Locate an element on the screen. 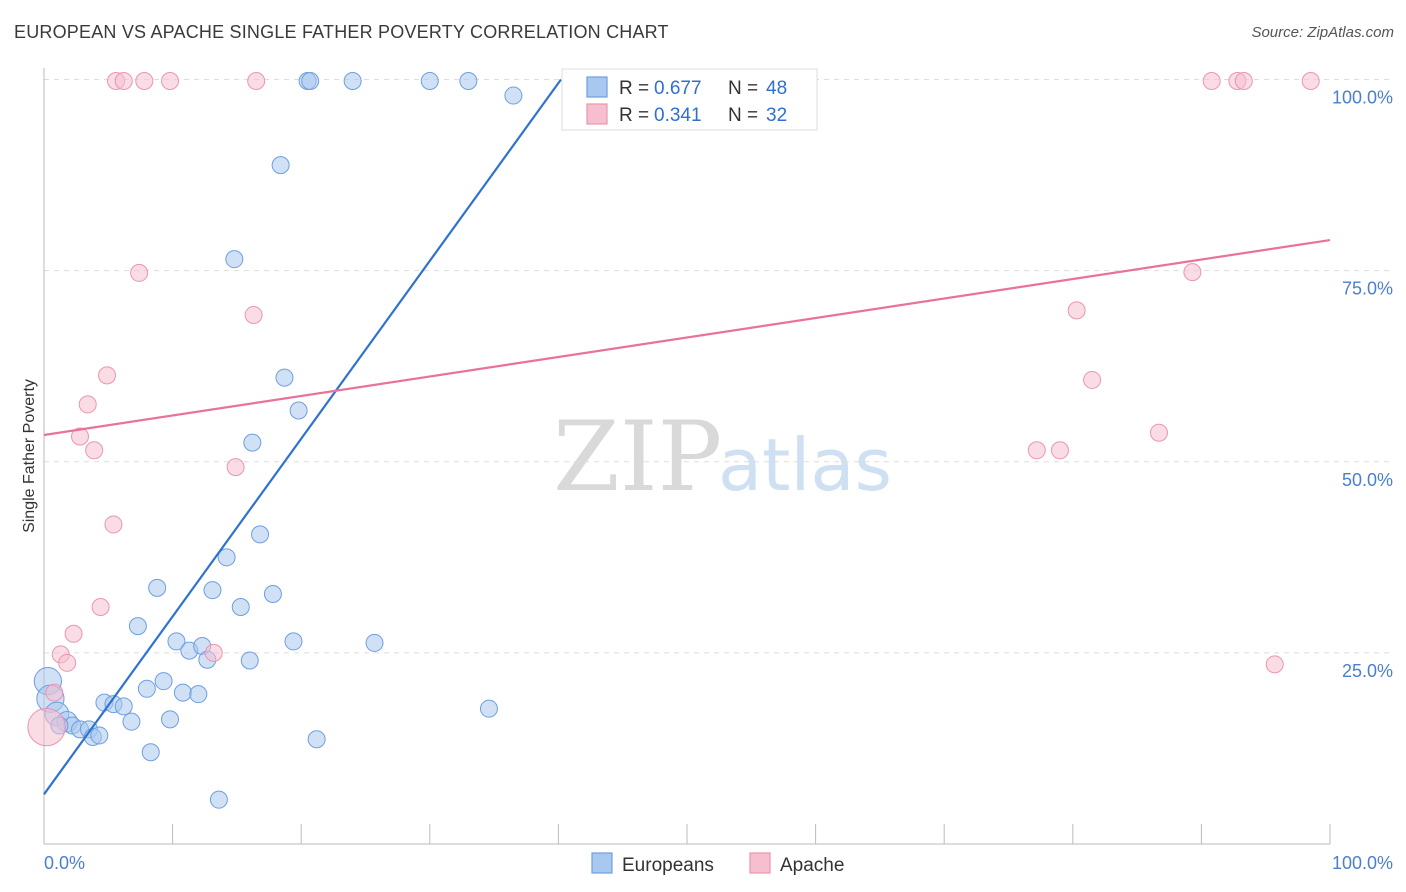 This screenshot has width=1406, height=892. y-tick-label: 25.0% is located at coordinates (1367, 671).